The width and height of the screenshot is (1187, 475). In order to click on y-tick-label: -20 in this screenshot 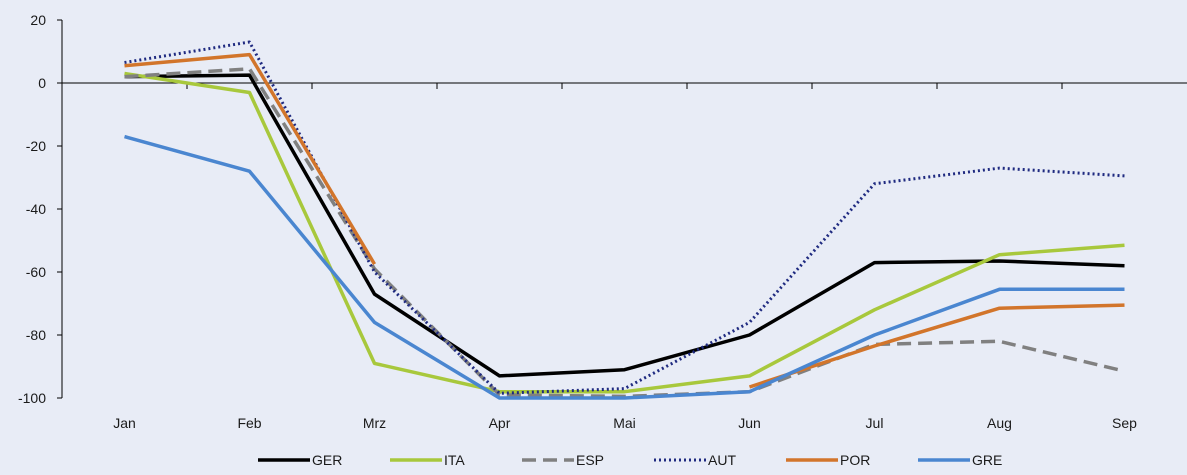, I will do `click(36, 146)`.